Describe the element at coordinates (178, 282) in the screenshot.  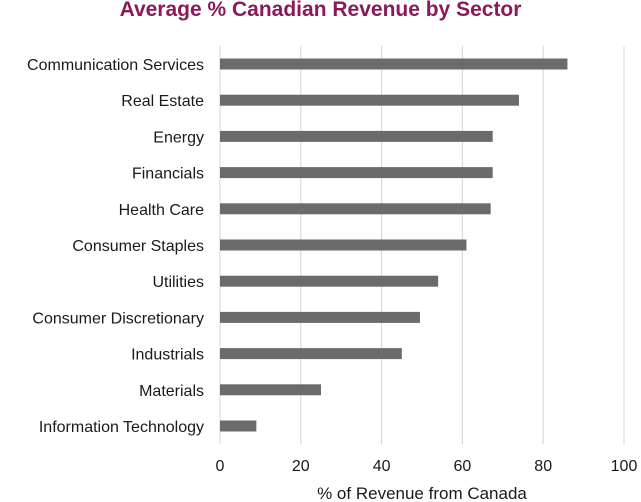
I see `category-label: Utilities` at that location.